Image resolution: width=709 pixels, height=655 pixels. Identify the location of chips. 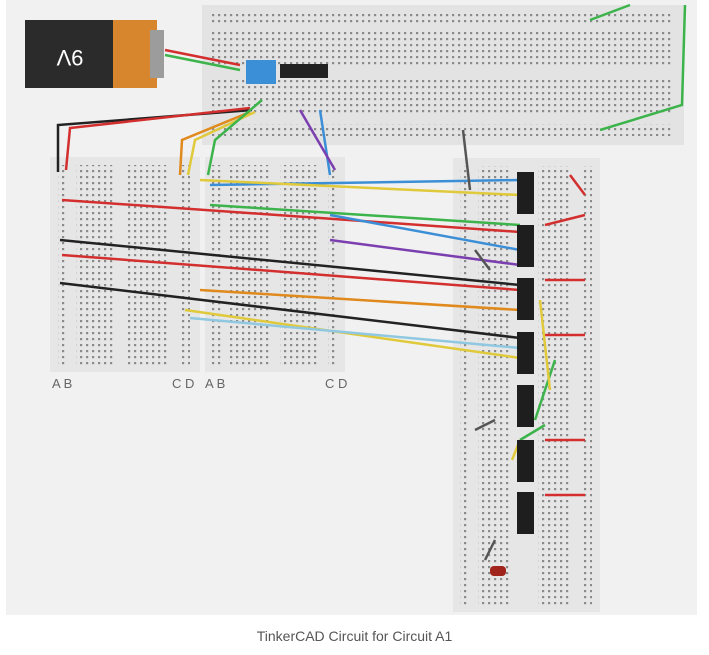
(525, 353).